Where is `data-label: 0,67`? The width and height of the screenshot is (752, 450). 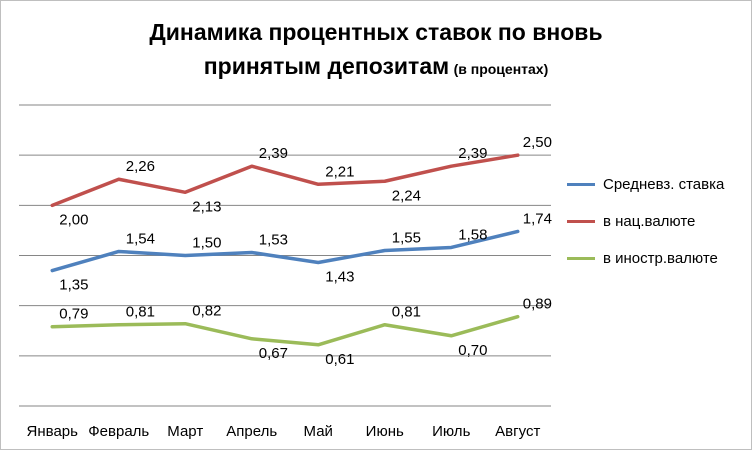 data-label: 0,67 is located at coordinates (273, 353).